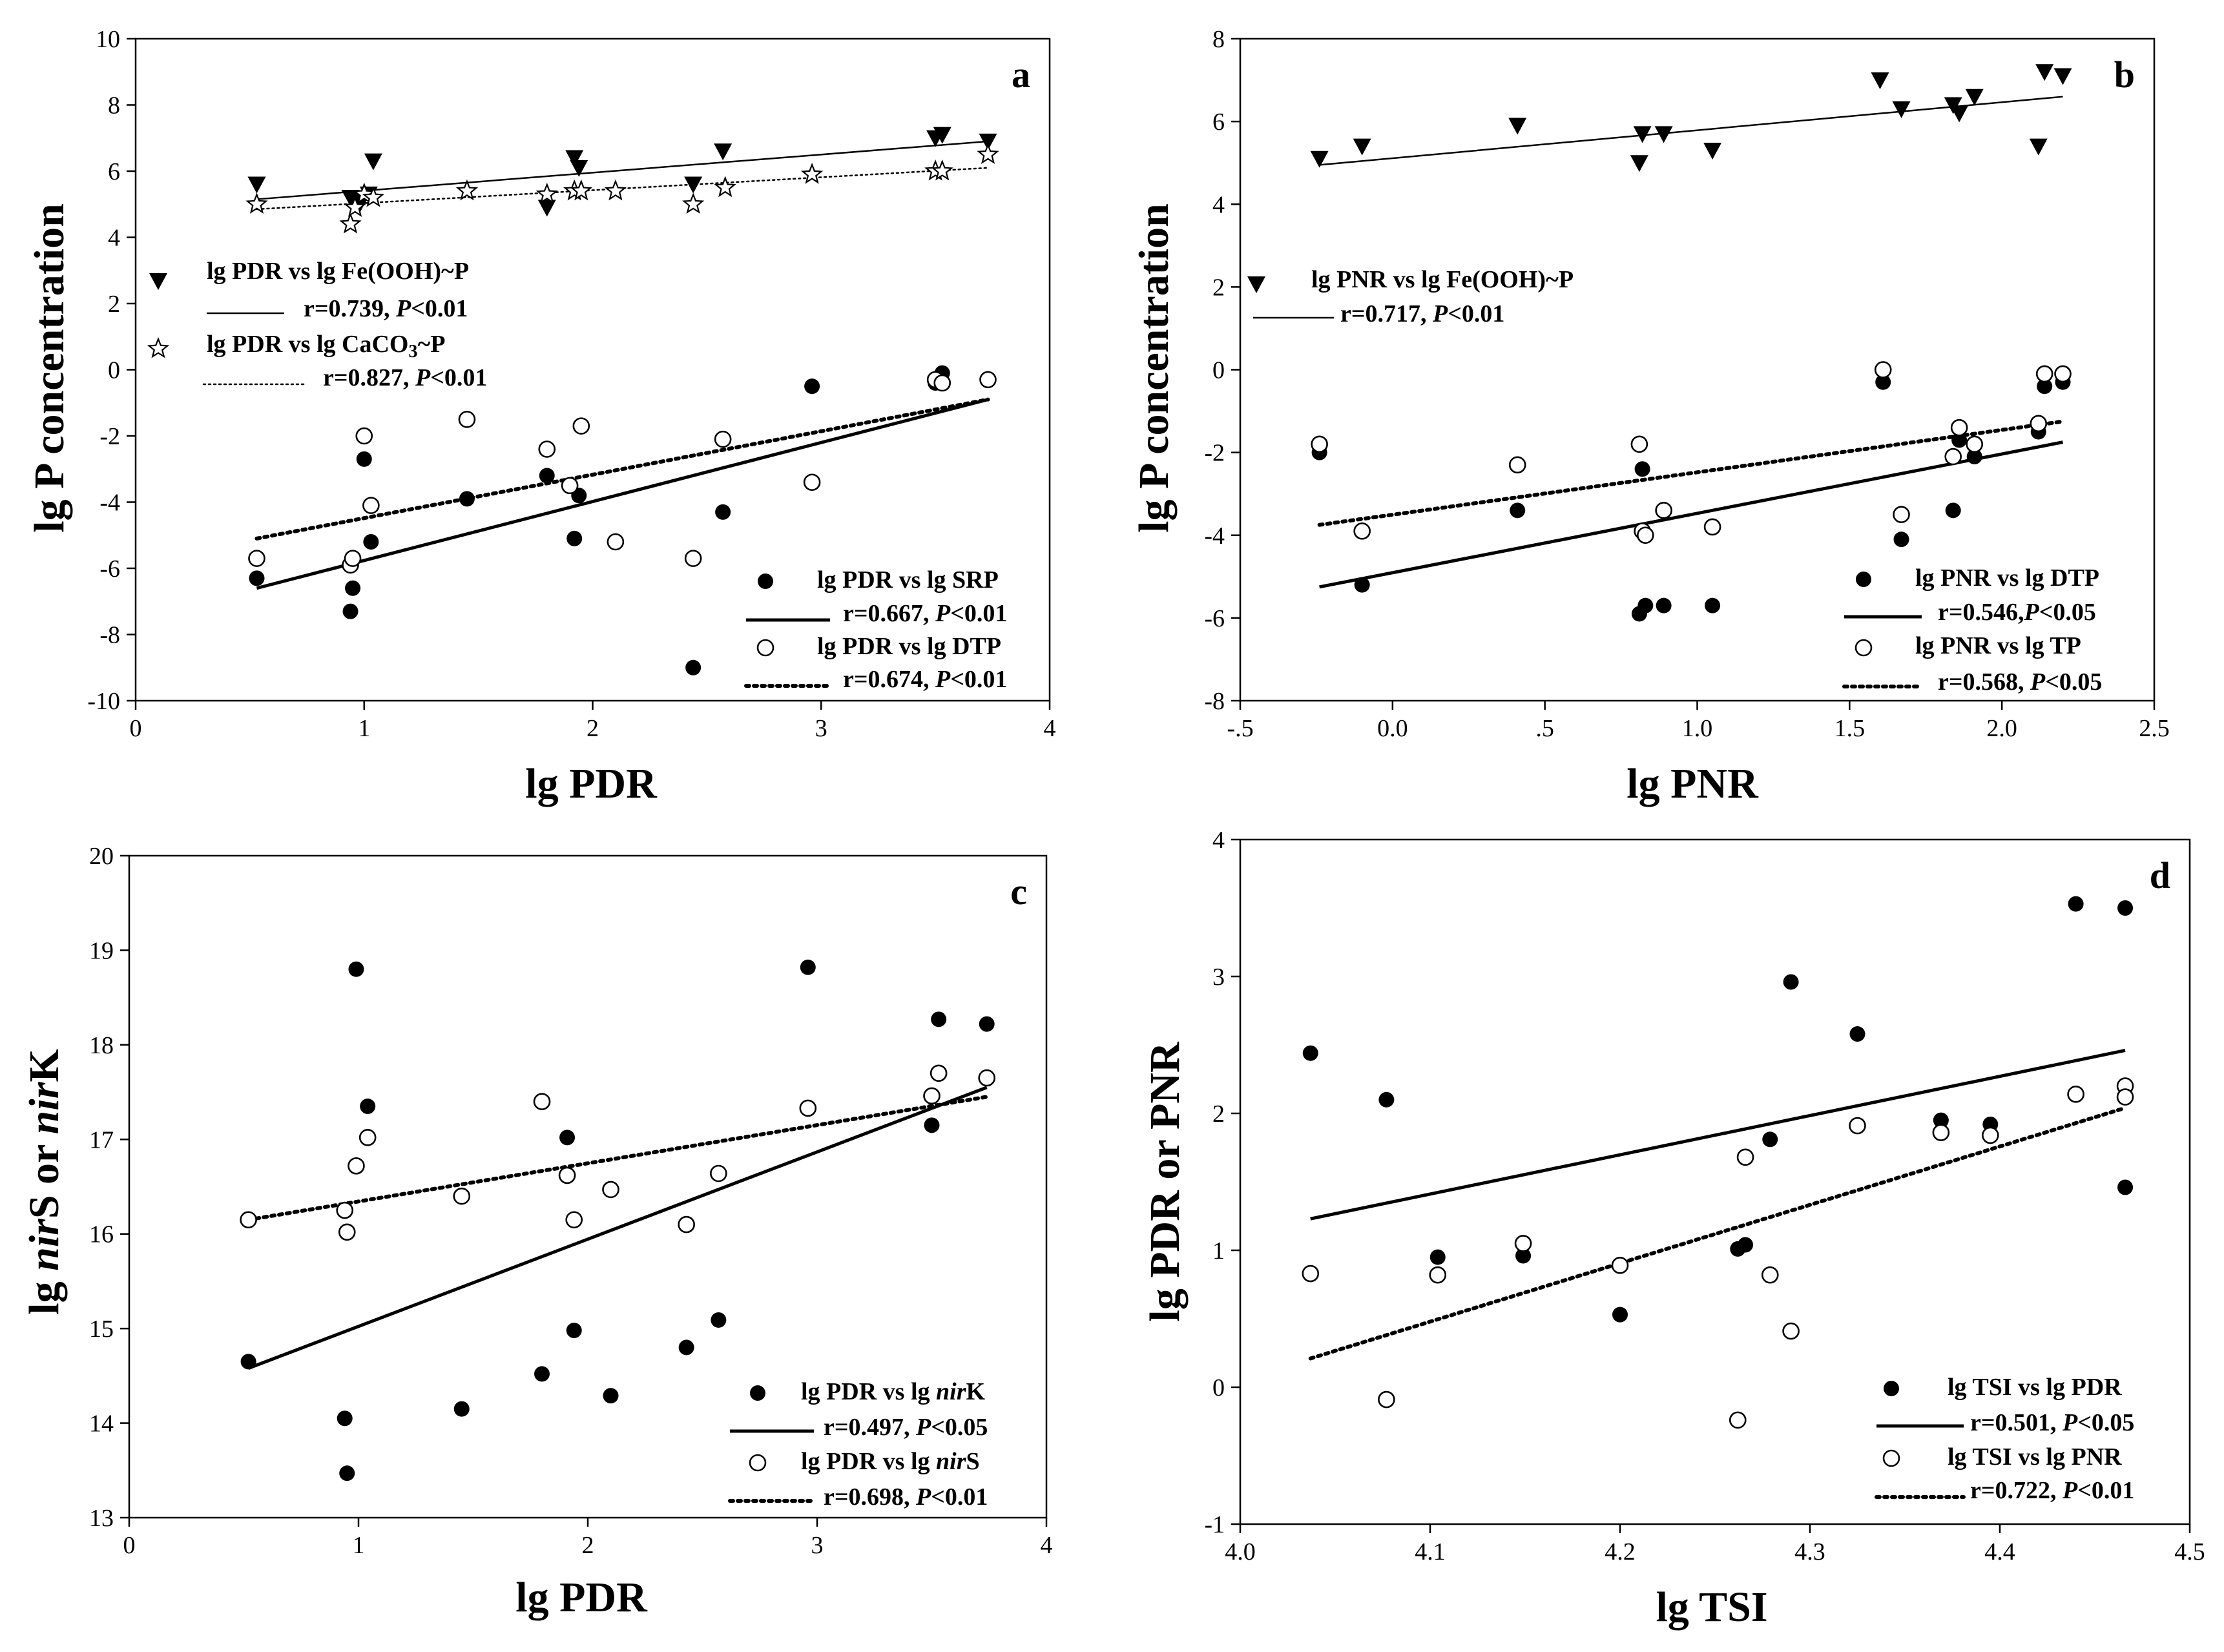 The width and height of the screenshot is (2224, 1652). What do you see at coordinates (890, 1461) in the screenshot?
I see `legend-label: lg PDR vs lg nirS` at bounding box center [890, 1461].